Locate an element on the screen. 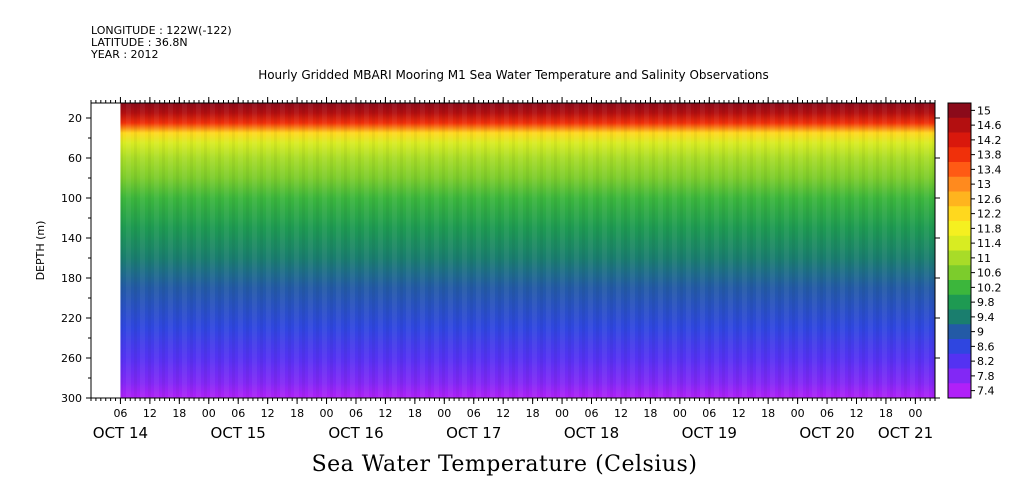 The image size is (1009, 504). y-tick-label: 20 is located at coordinates (75, 118).